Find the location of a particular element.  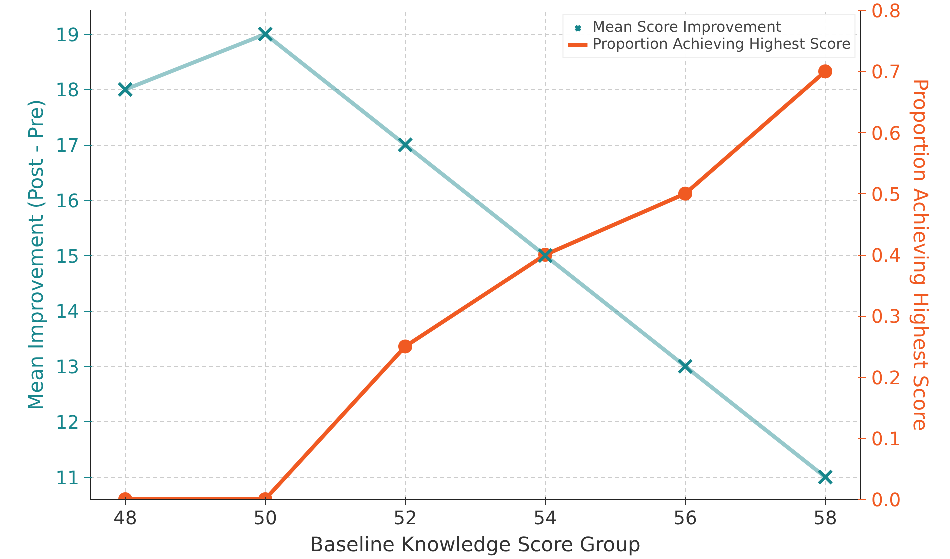

x-tick-label: 56 is located at coordinates (686, 519).